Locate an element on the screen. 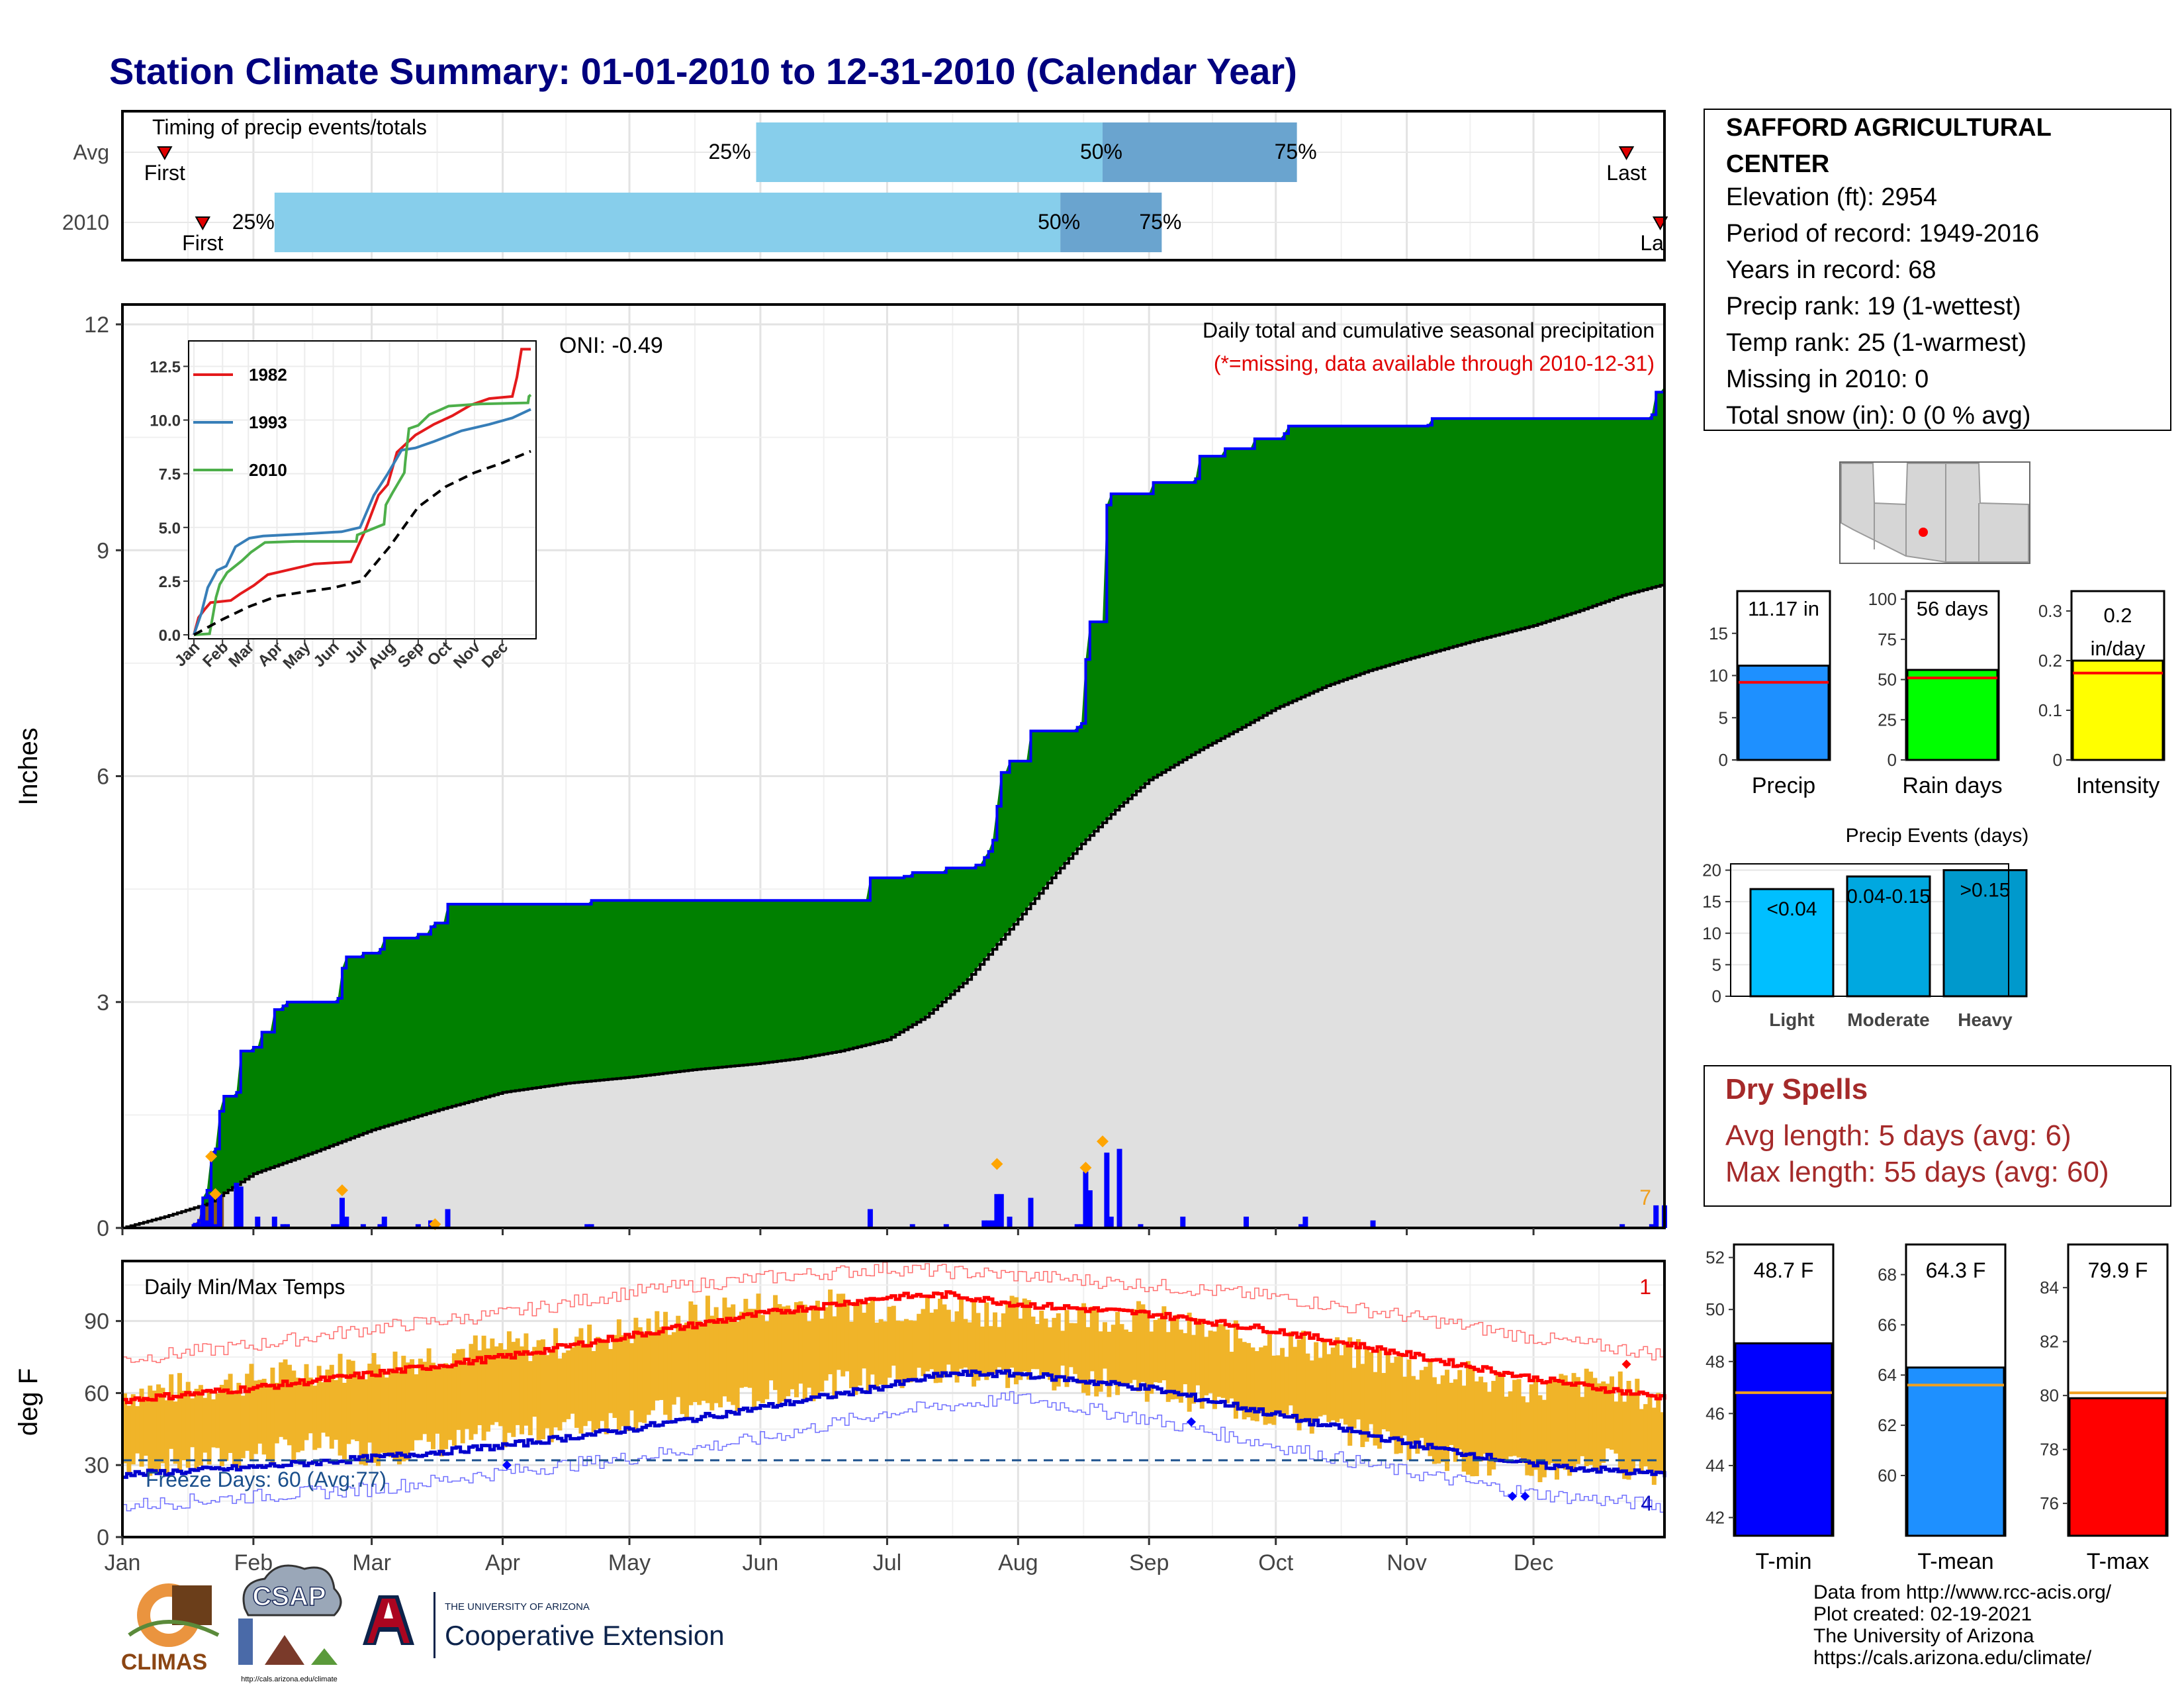  timing-last-label: Last is located at coordinates (1660, 243).